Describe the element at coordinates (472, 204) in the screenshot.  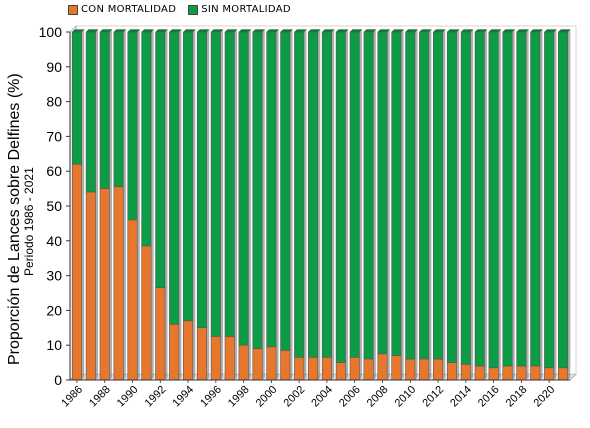
I see `bar-side-2014` at that location.